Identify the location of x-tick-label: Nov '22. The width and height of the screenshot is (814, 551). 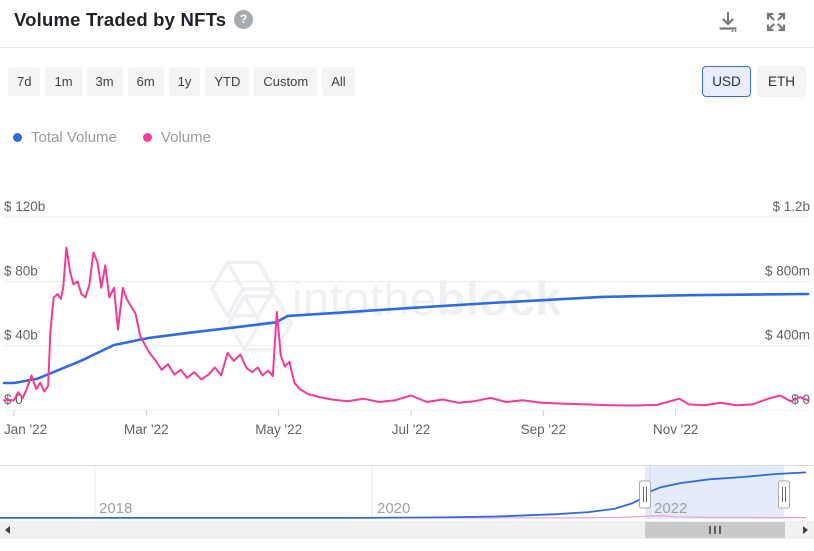
(675, 429).